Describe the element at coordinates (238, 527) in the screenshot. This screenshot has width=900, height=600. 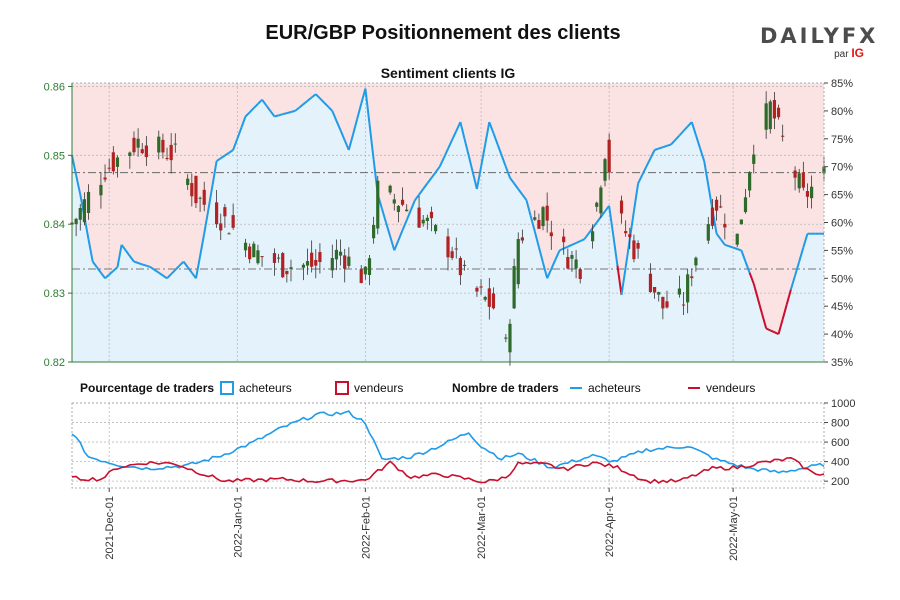
I see `date-tick-label: 2022-Jan-01` at that location.